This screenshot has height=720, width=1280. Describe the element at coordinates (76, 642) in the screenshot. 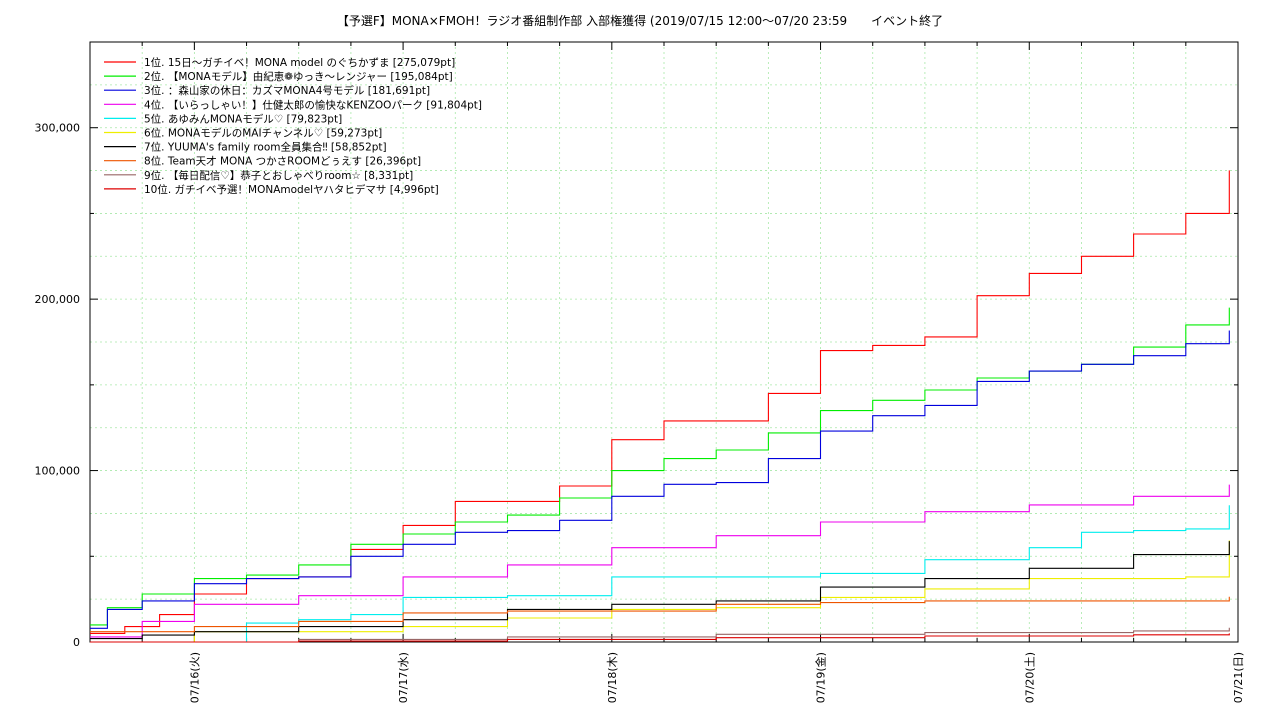

I see `y-tick-label: 0` at that location.